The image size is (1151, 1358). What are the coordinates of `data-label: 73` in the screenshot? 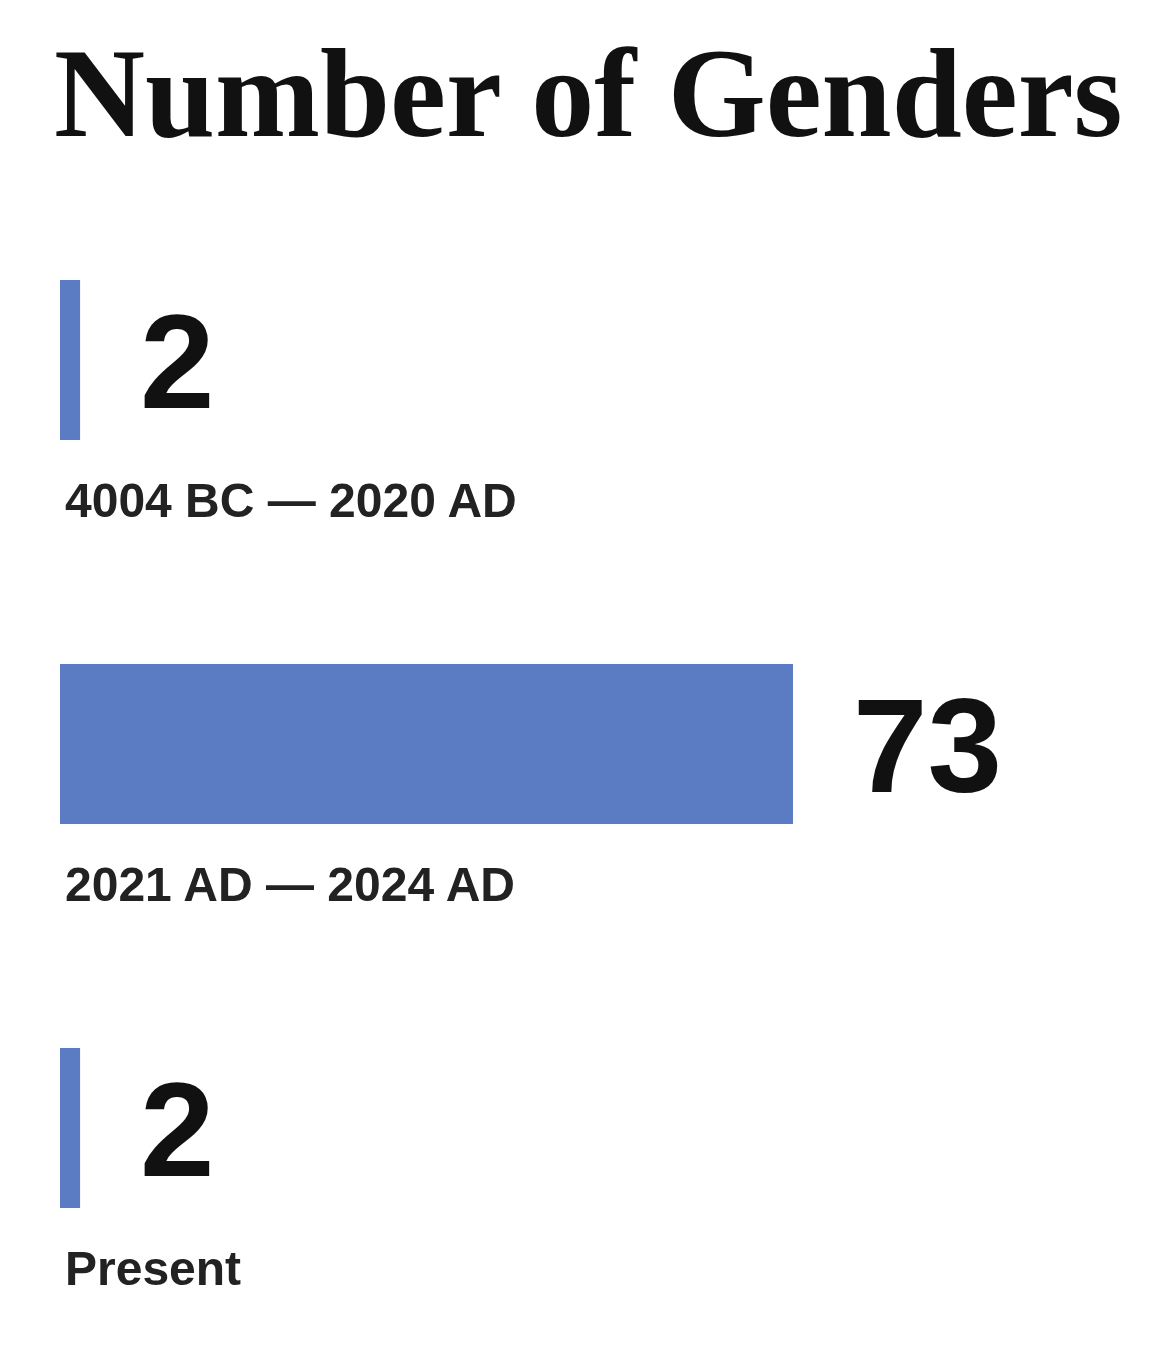 It's located at (928, 745).